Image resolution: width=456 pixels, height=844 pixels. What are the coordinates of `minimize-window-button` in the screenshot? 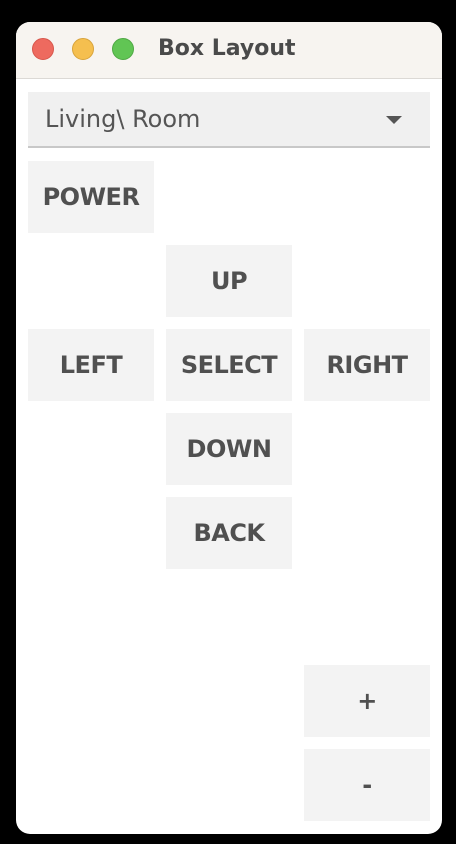 It's located at (83, 49).